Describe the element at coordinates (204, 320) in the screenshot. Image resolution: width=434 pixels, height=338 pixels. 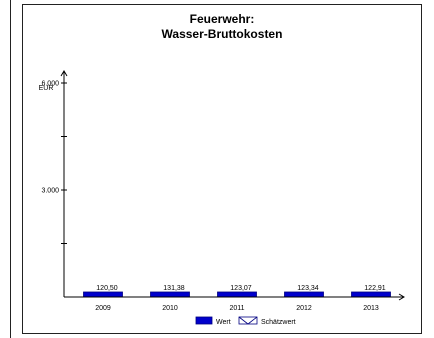
I see `legend-swatch-wert` at that location.